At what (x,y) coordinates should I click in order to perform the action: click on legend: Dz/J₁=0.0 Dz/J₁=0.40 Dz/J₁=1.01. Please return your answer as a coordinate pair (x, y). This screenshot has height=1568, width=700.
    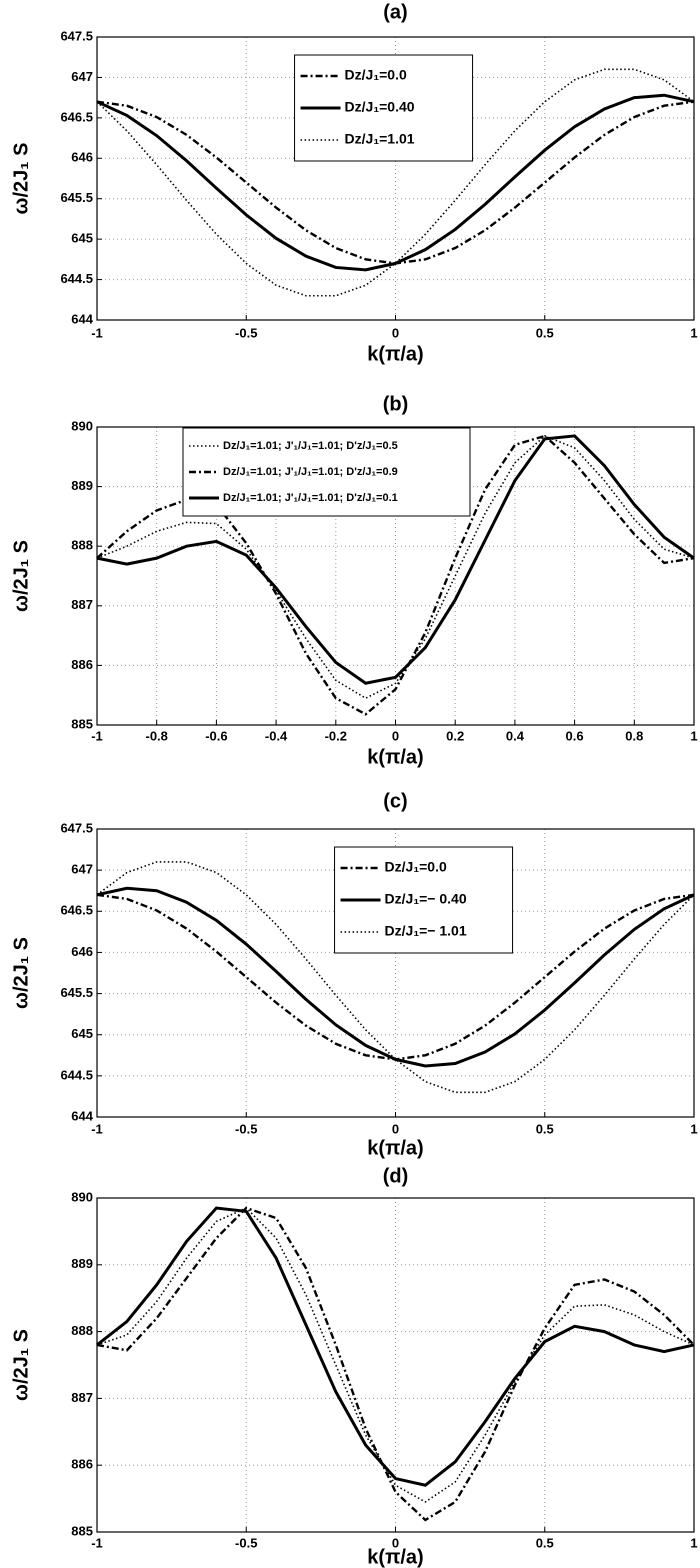
    Looking at the image, I should click on (384, 108).